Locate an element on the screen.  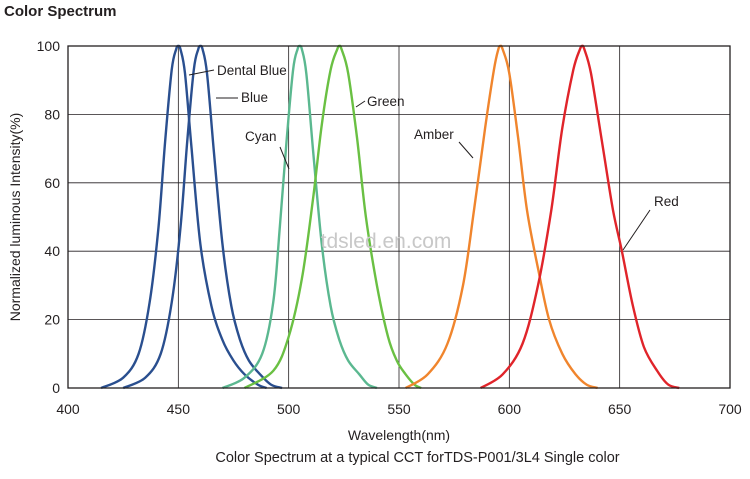
x-tick-label: 650 is located at coordinates (620, 409).